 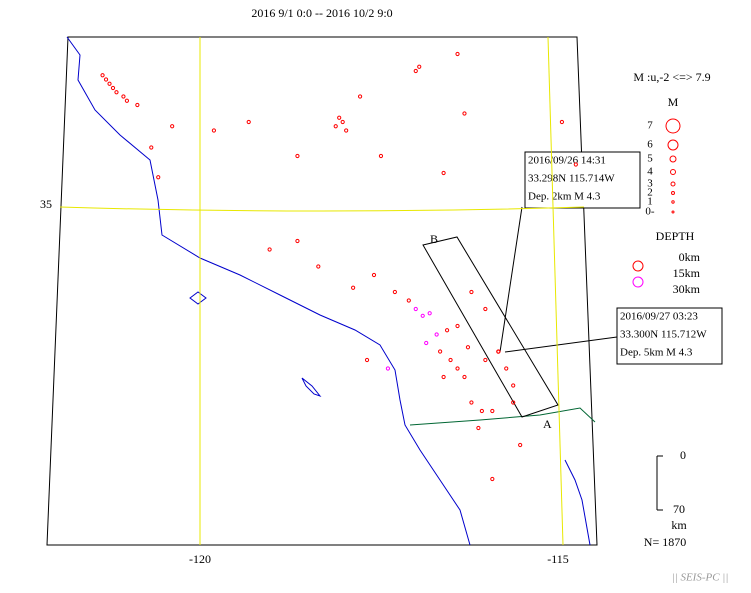 I want to click on map-title: 2016 9/1 0:0 -- 2016 10/2 9:0, so click(x=321, y=13).